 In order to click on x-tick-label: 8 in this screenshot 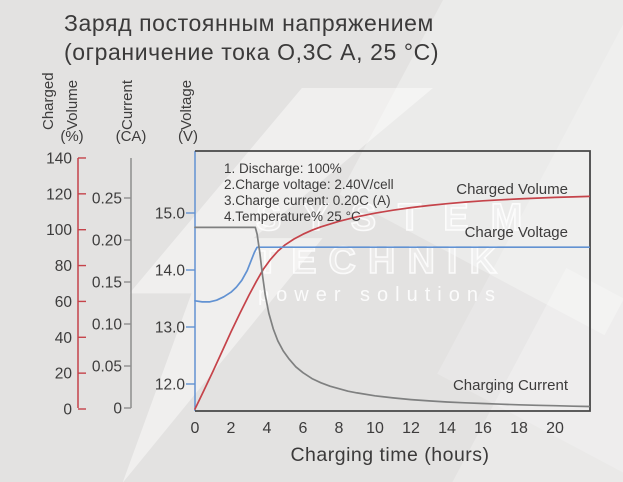, I will do `click(339, 428)`.